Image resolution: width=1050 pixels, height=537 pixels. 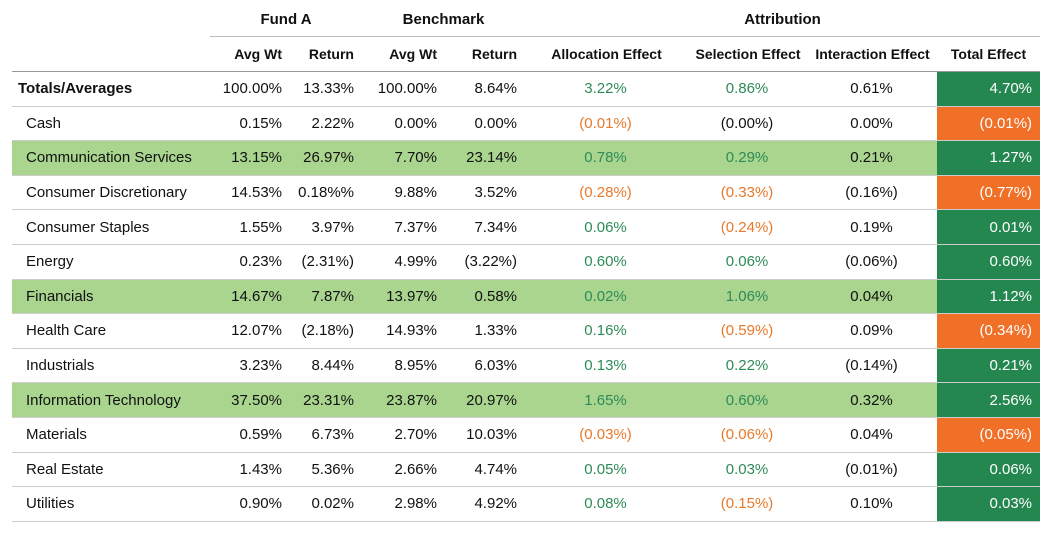 I want to click on value-cell: 8.44%, so click(x=326, y=366).